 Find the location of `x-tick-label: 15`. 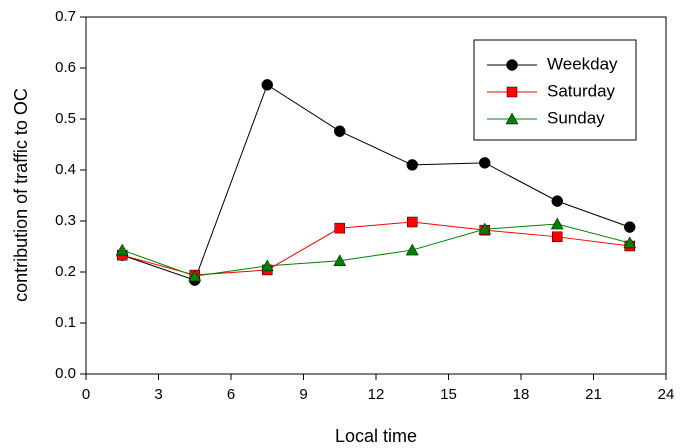

x-tick-label: 15 is located at coordinates (448, 394).